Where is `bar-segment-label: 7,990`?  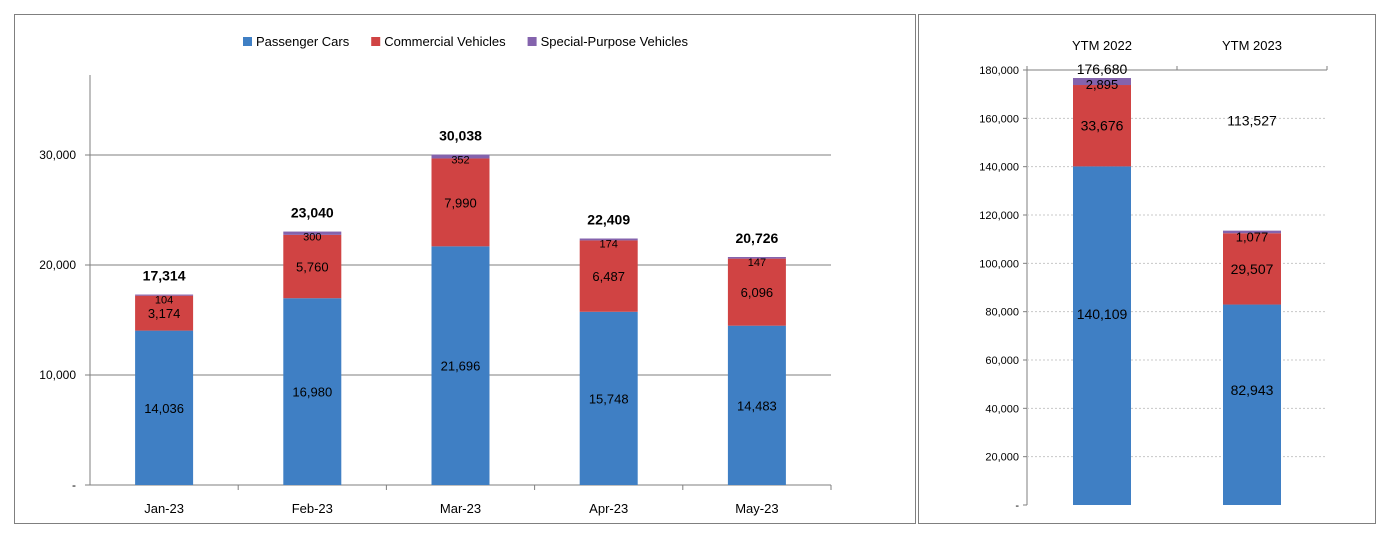 bar-segment-label: 7,990 is located at coordinates (460, 202).